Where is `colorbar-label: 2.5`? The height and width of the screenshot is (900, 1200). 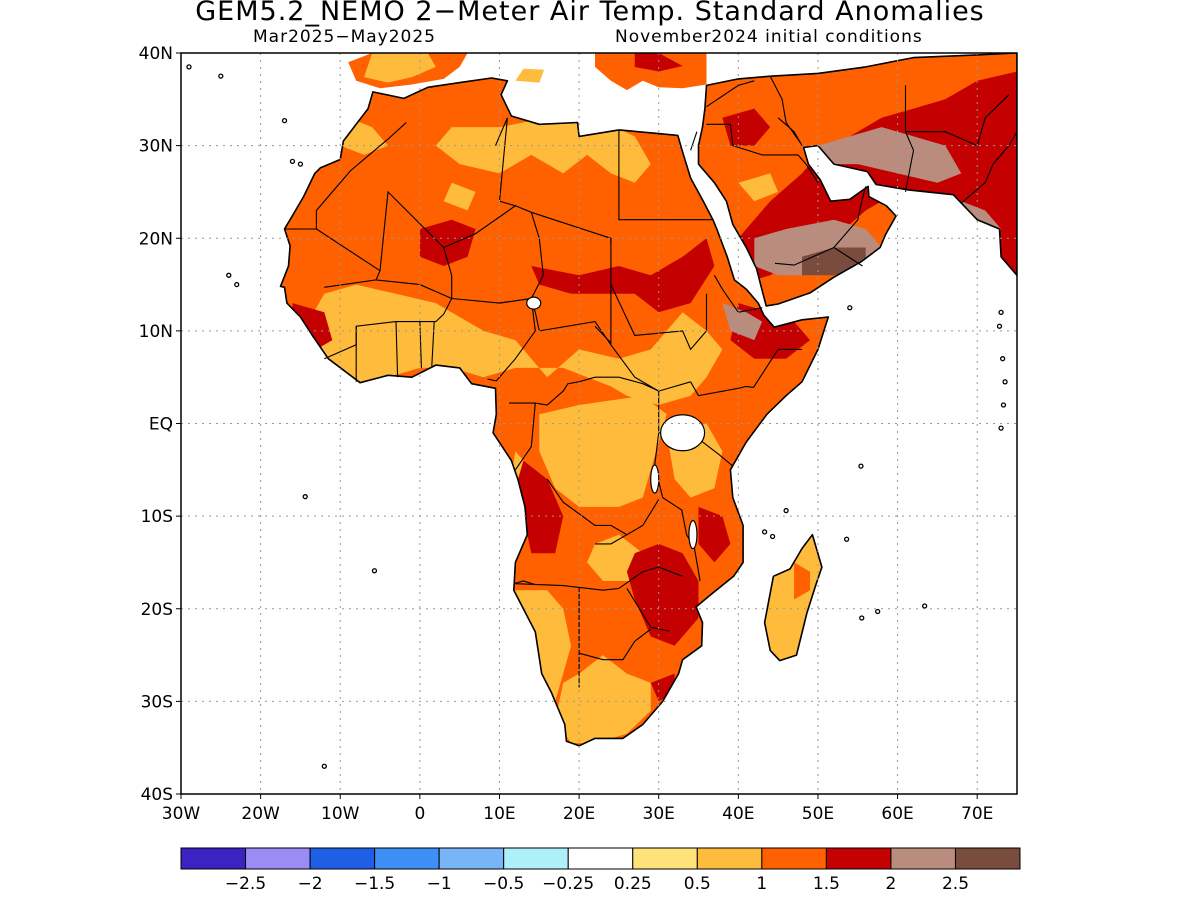 colorbar-label: 2.5 is located at coordinates (955, 884).